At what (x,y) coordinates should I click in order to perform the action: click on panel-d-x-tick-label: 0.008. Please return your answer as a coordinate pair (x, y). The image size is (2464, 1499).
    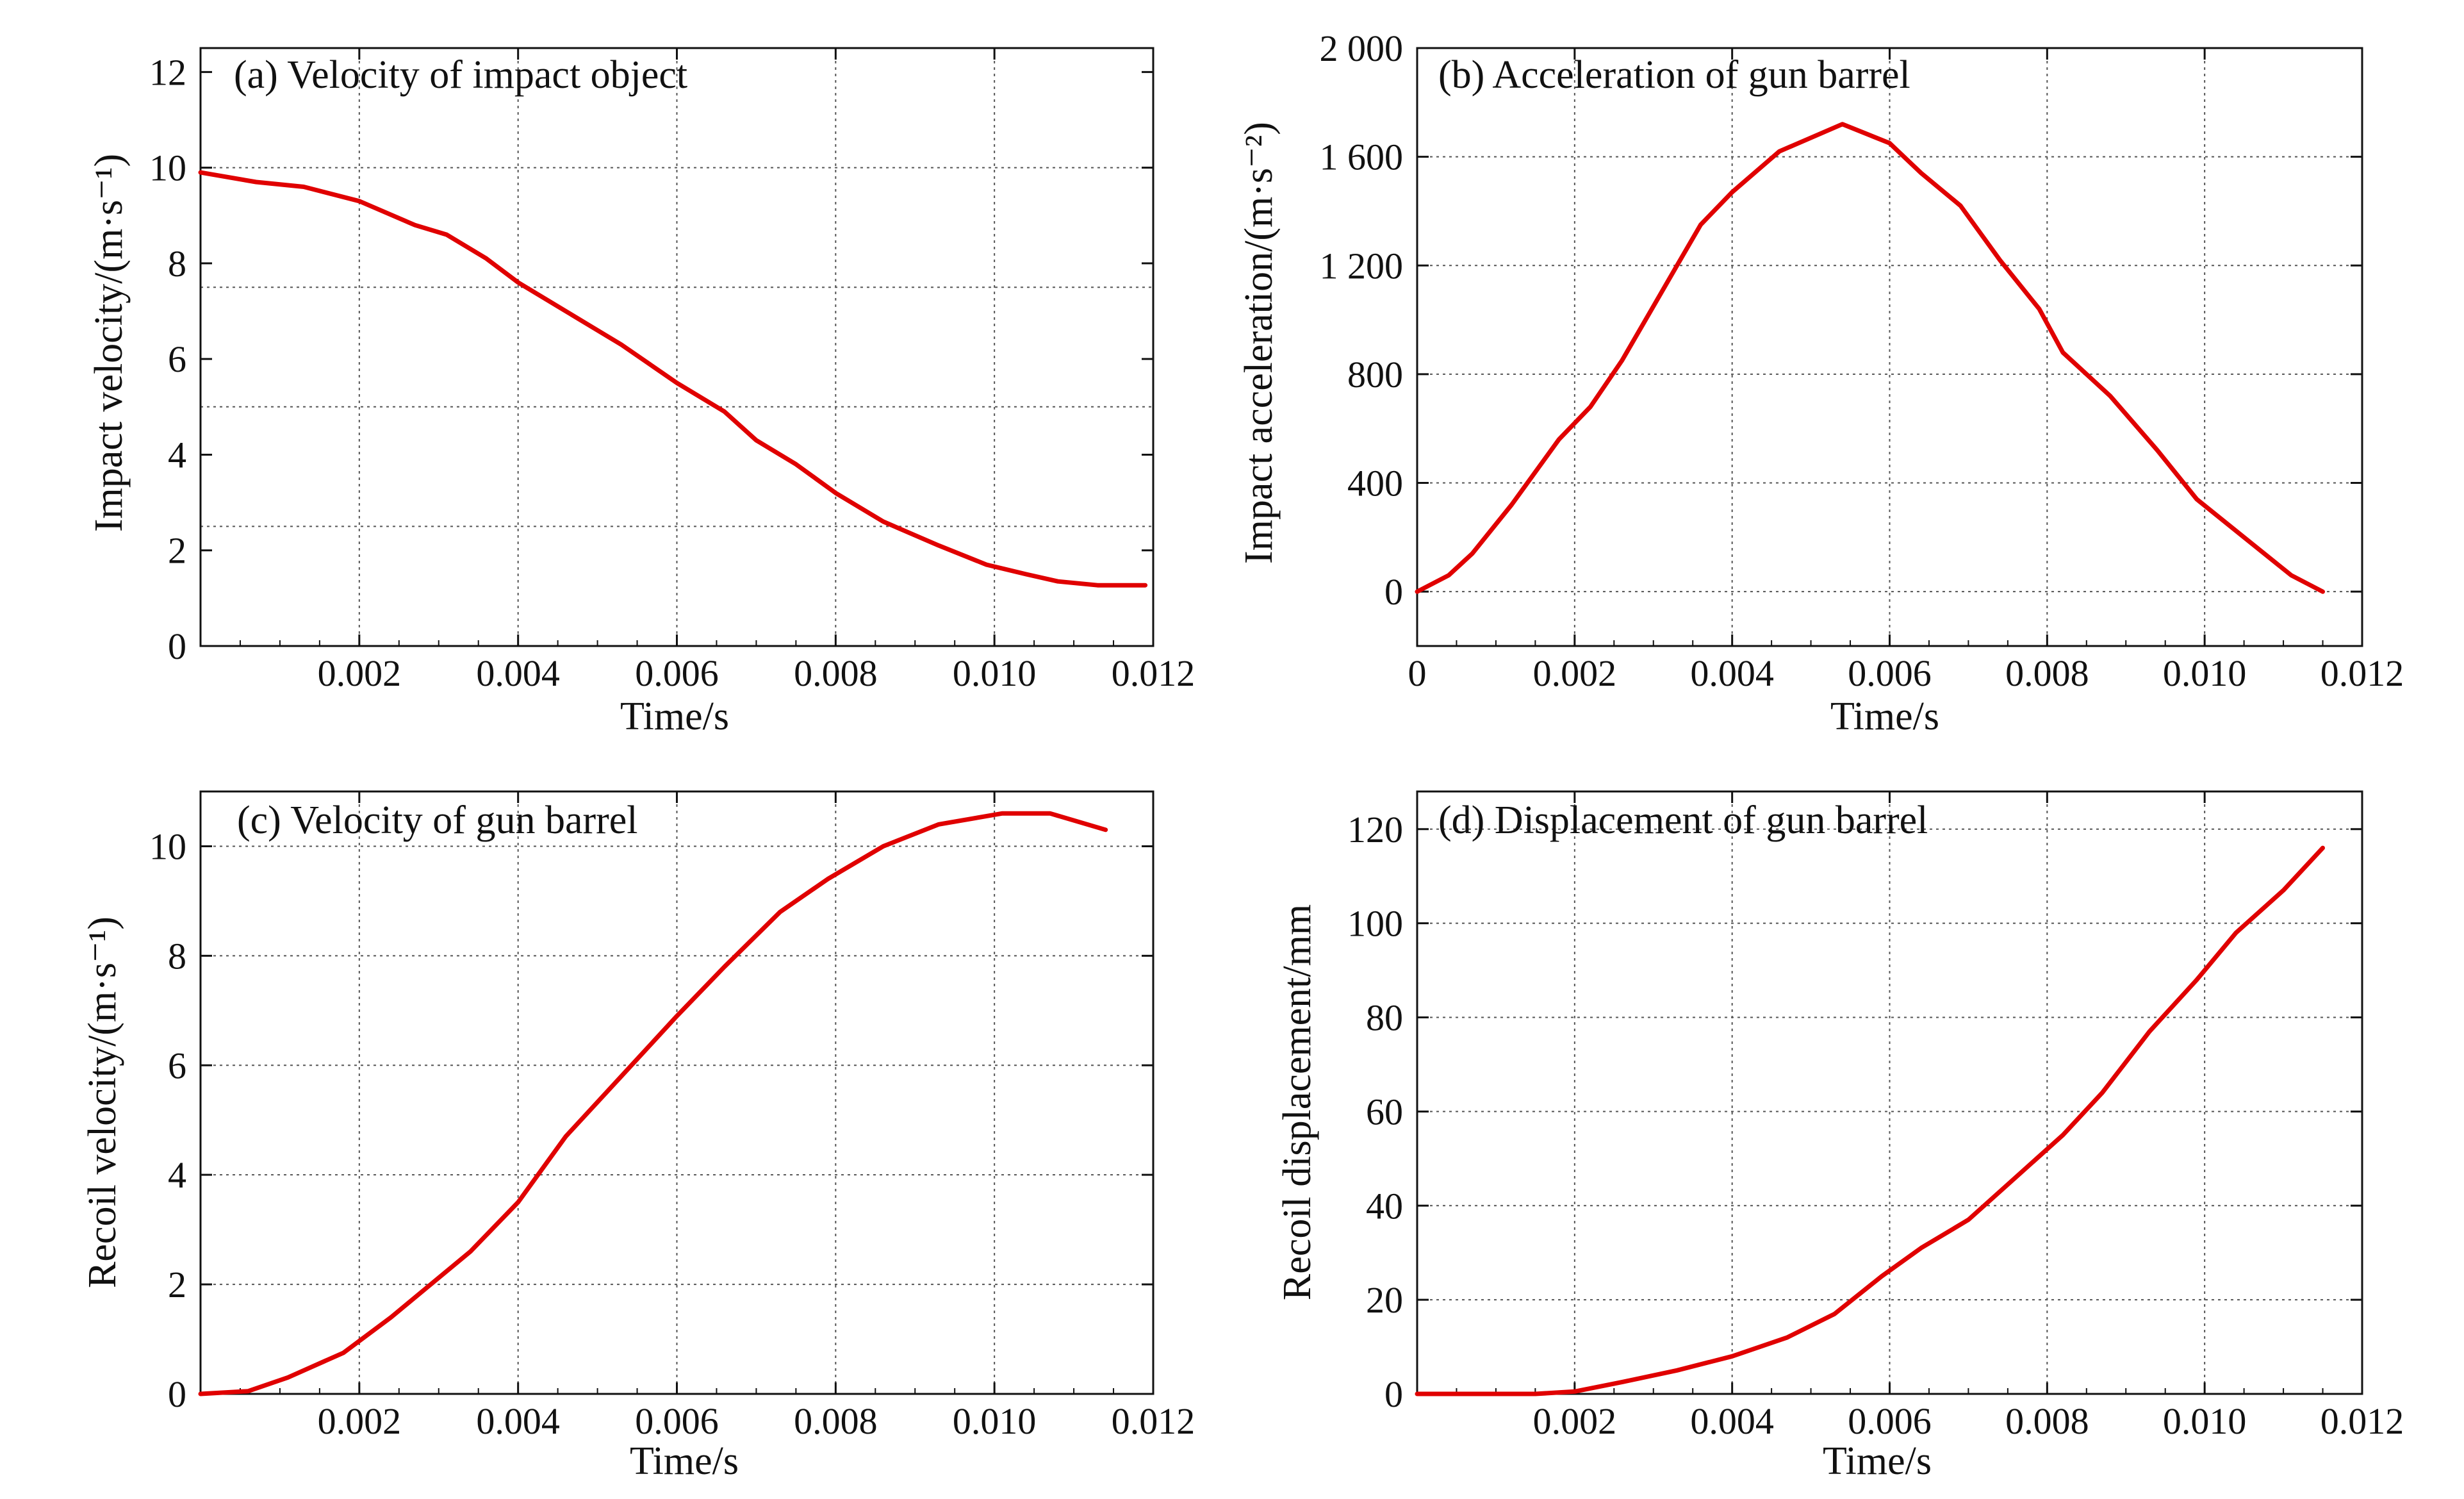
    Looking at the image, I should click on (2047, 1421).